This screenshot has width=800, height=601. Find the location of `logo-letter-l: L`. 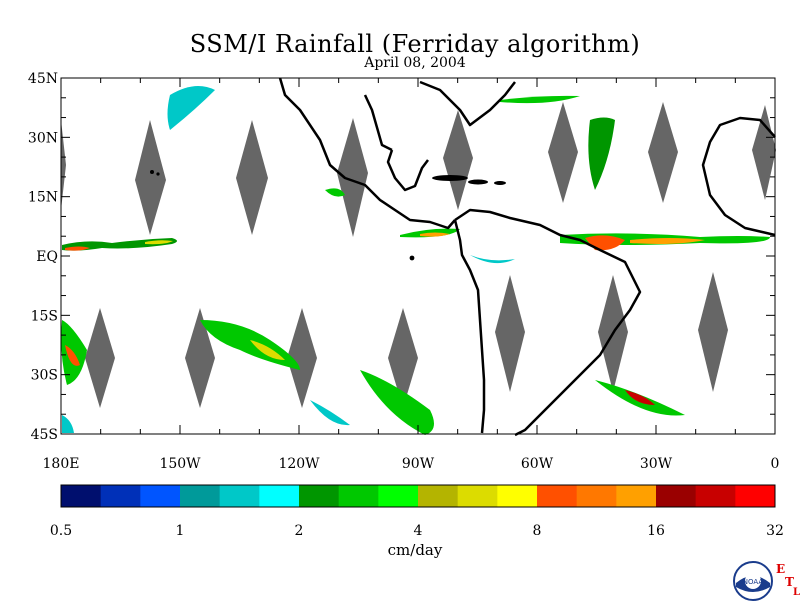

logo-letter-l: L is located at coordinates (796, 592).